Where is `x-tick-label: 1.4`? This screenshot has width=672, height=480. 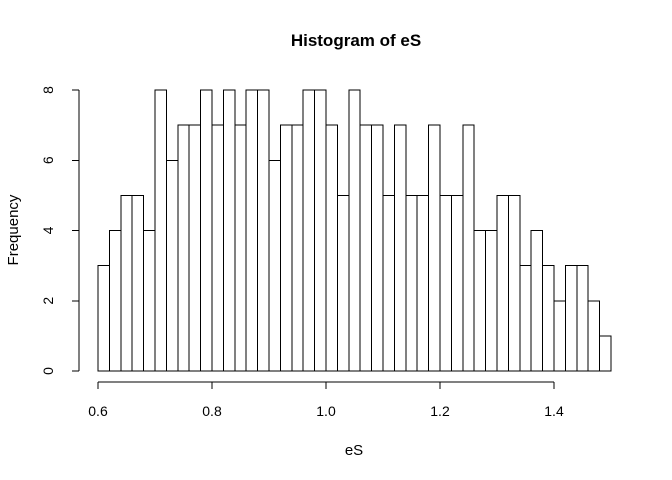
x-tick-label: 1.4 is located at coordinates (554, 411).